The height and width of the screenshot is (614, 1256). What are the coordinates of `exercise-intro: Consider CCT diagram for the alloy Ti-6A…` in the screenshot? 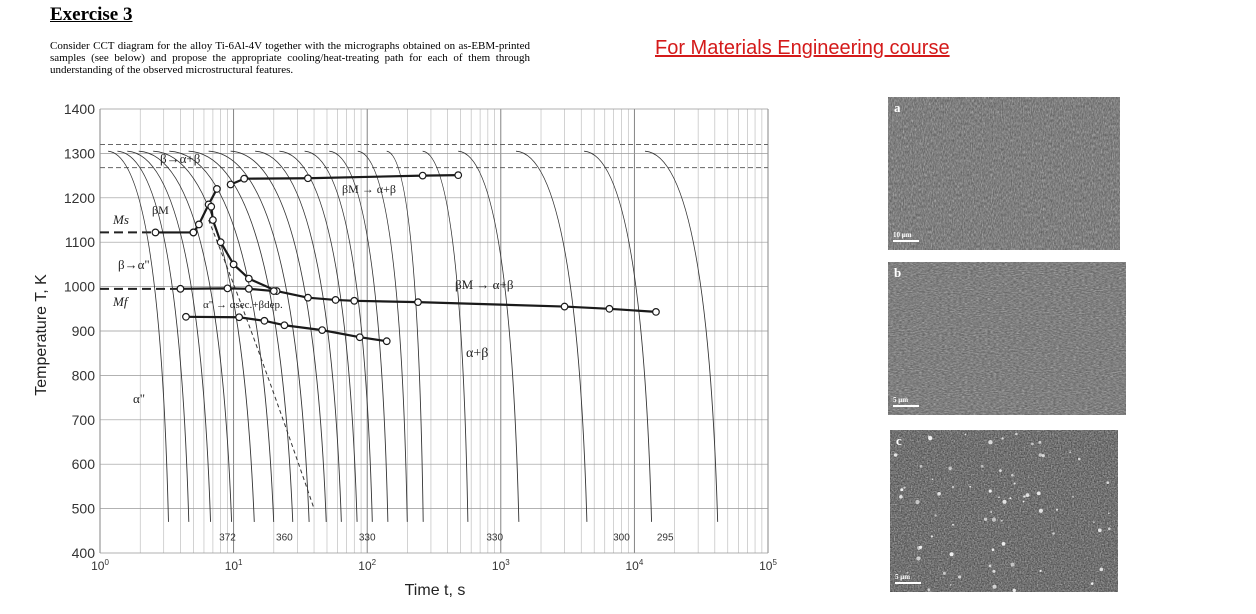 It's located at (290, 58).